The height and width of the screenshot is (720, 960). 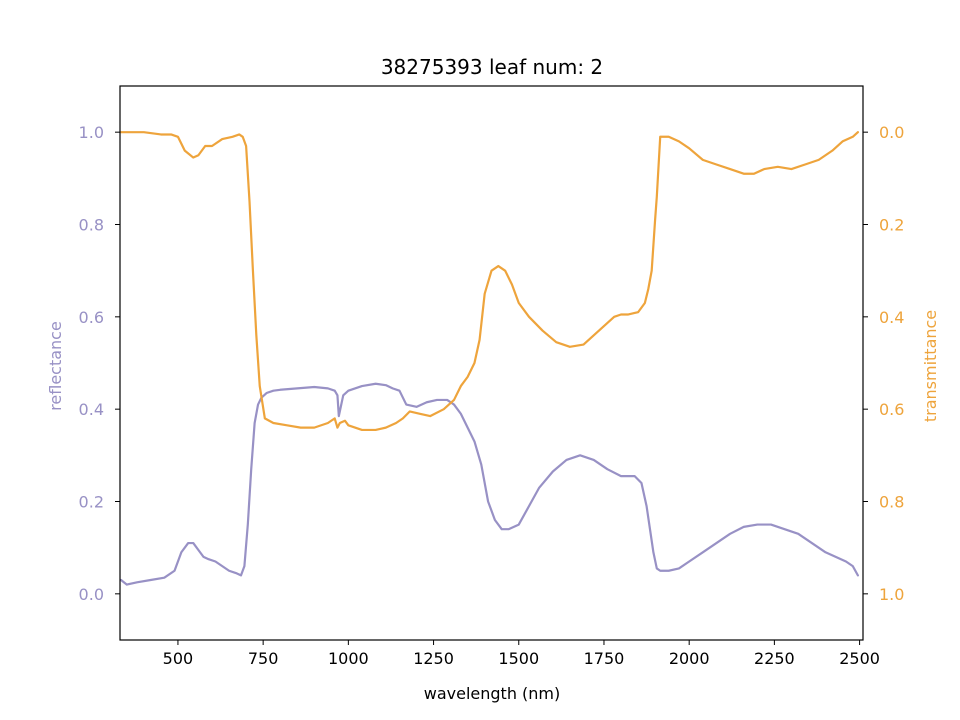 I want to click on left-y-tick-label: 0.2, so click(x=91, y=502).